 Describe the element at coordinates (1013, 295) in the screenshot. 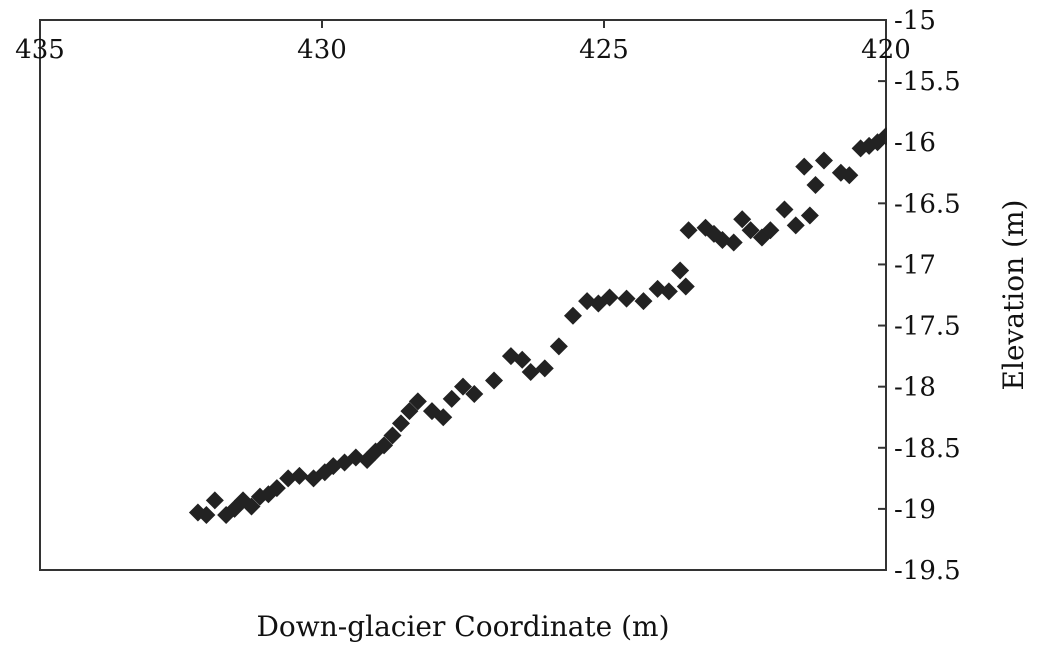

I see `y-axis-title: Elevation (m)` at that location.